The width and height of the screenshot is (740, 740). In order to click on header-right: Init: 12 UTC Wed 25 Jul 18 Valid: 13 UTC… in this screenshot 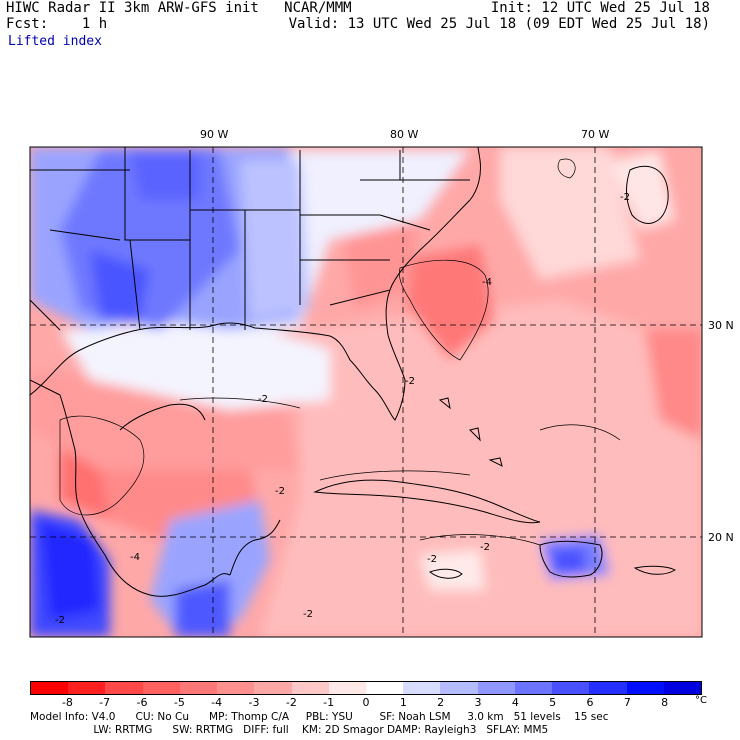, I will do `click(499, 16)`.